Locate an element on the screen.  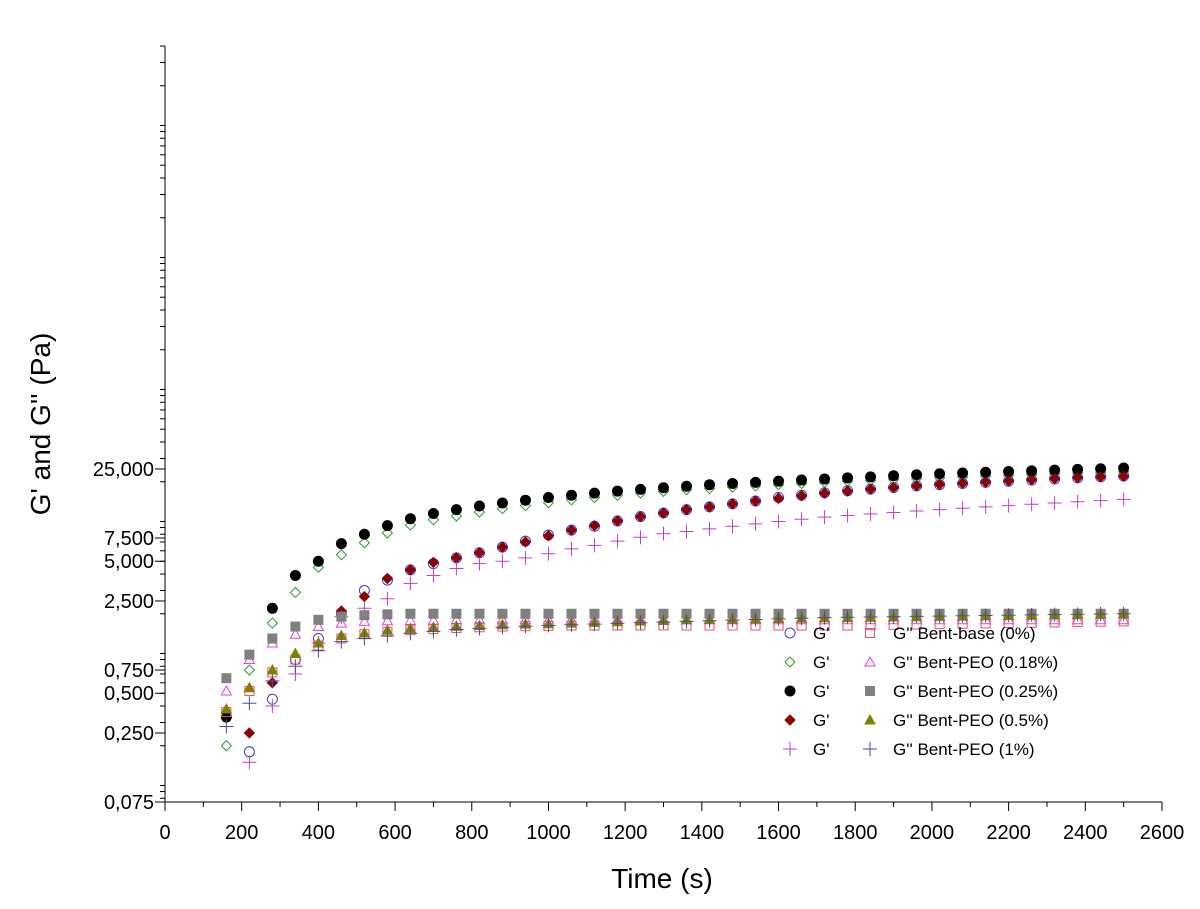
y-tick-label: 7,500 is located at coordinates (129, 539).